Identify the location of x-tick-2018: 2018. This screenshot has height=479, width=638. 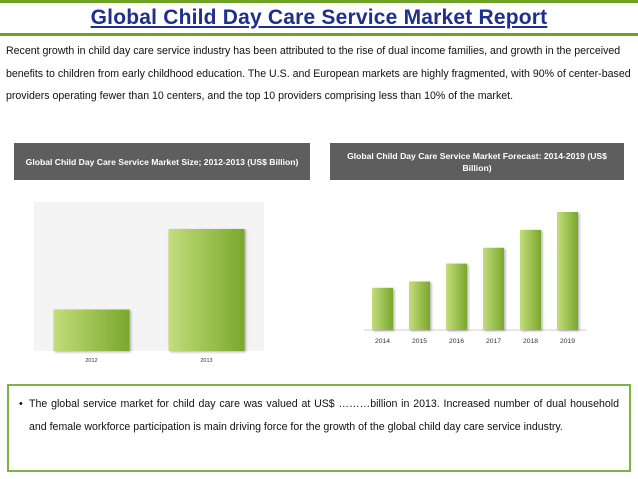
(530, 341).